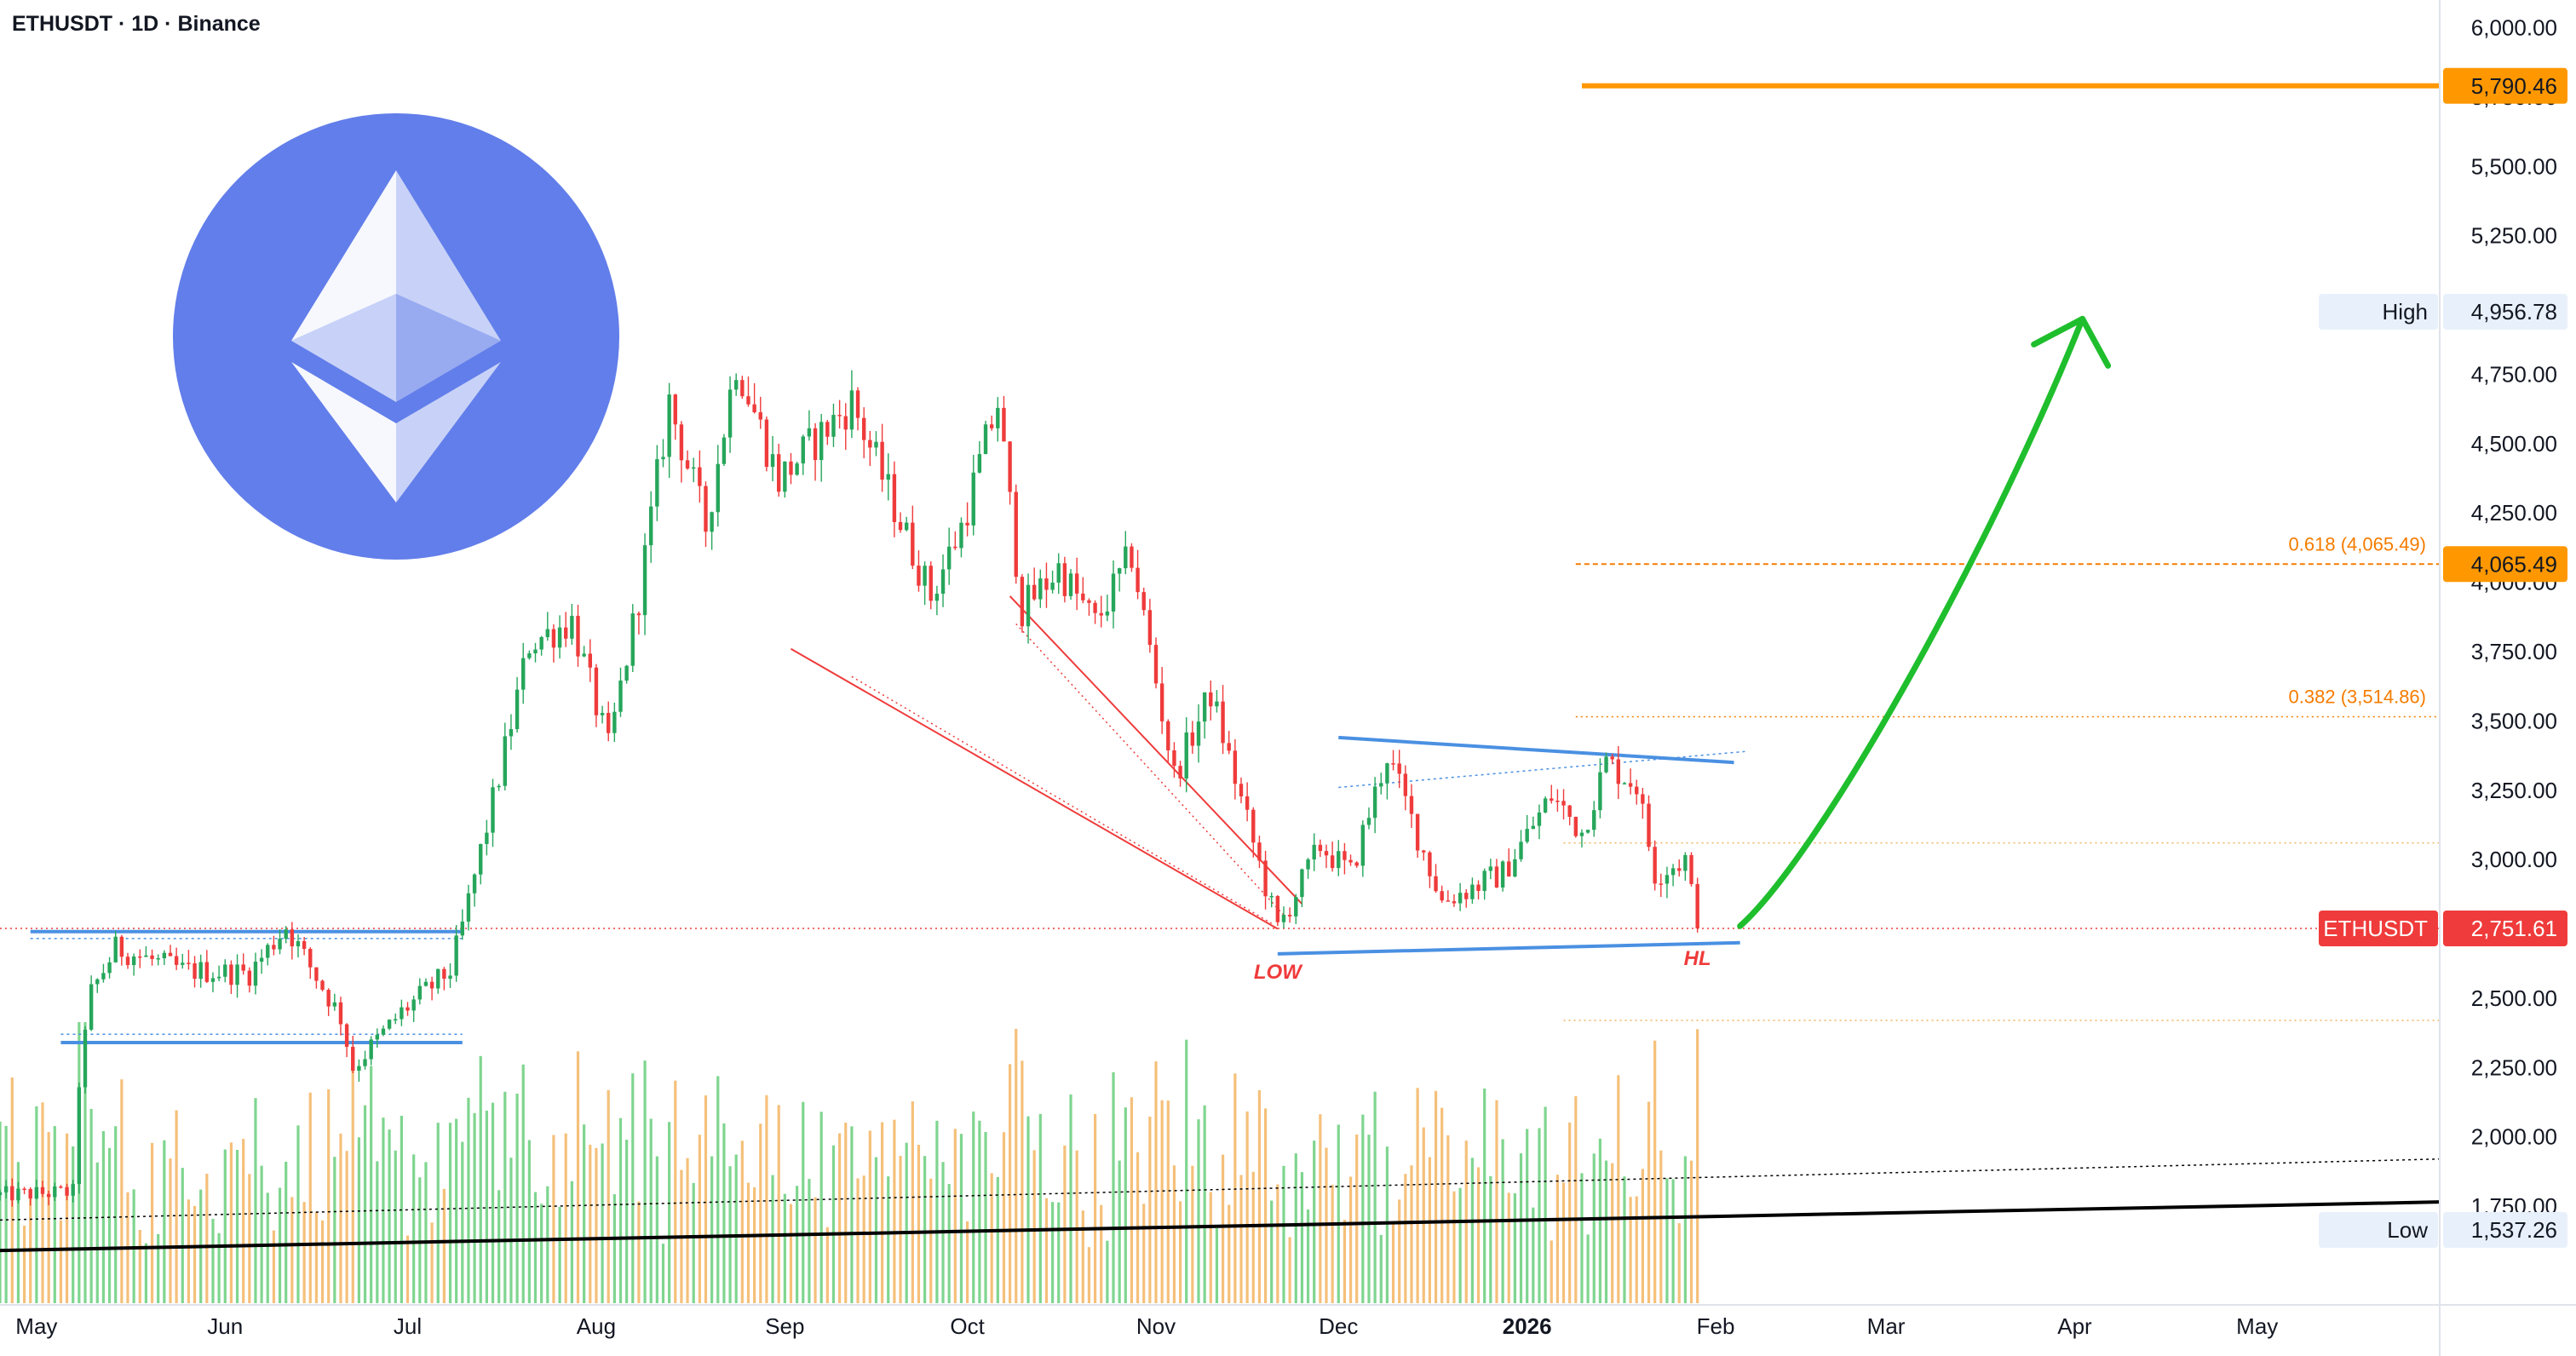 The width and height of the screenshot is (2576, 1356). Describe the element at coordinates (2379, 929) in the screenshot. I see `last-price-tag-label-bg` at that location.